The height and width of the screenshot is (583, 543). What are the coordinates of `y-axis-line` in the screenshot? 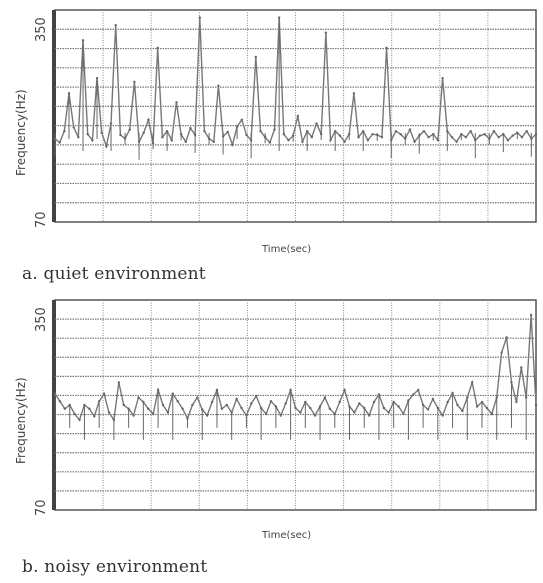 It's located at (54, 405).